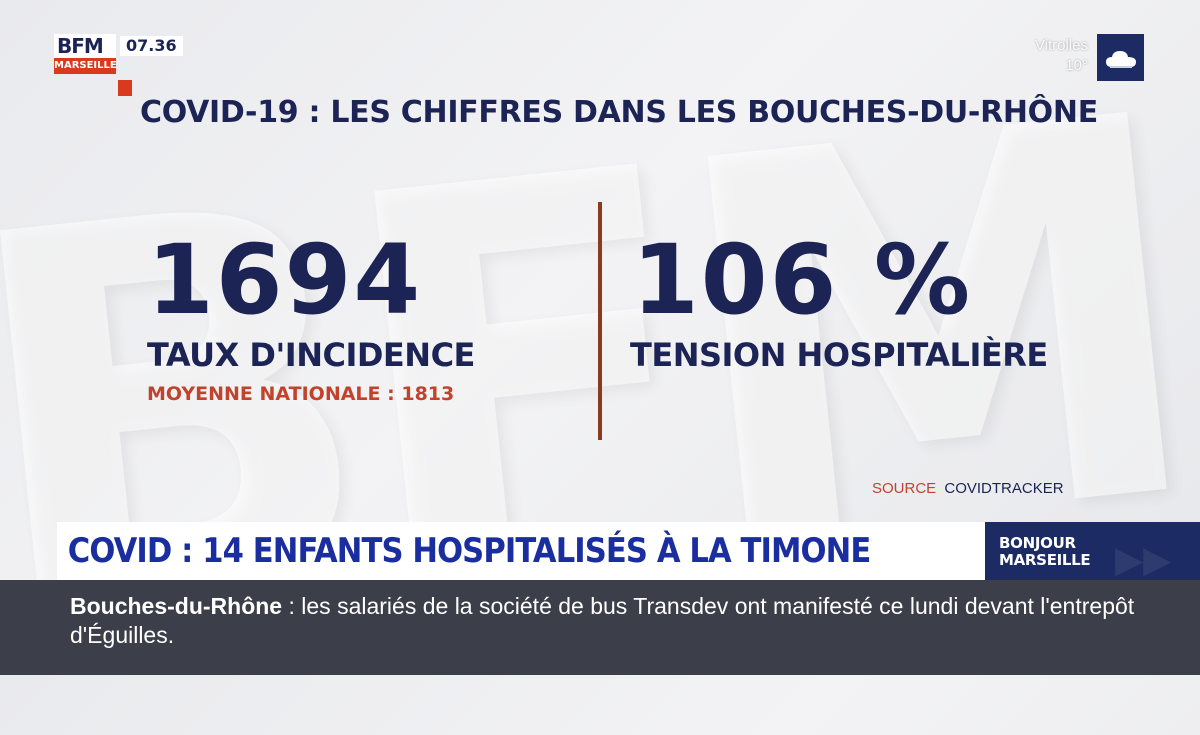 The image size is (1200, 735). What do you see at coordinates (301, 394) in the screenshot?
I see `national-average: MOYENNE NATIONALE : 1813` at bounding box center [301, 394].